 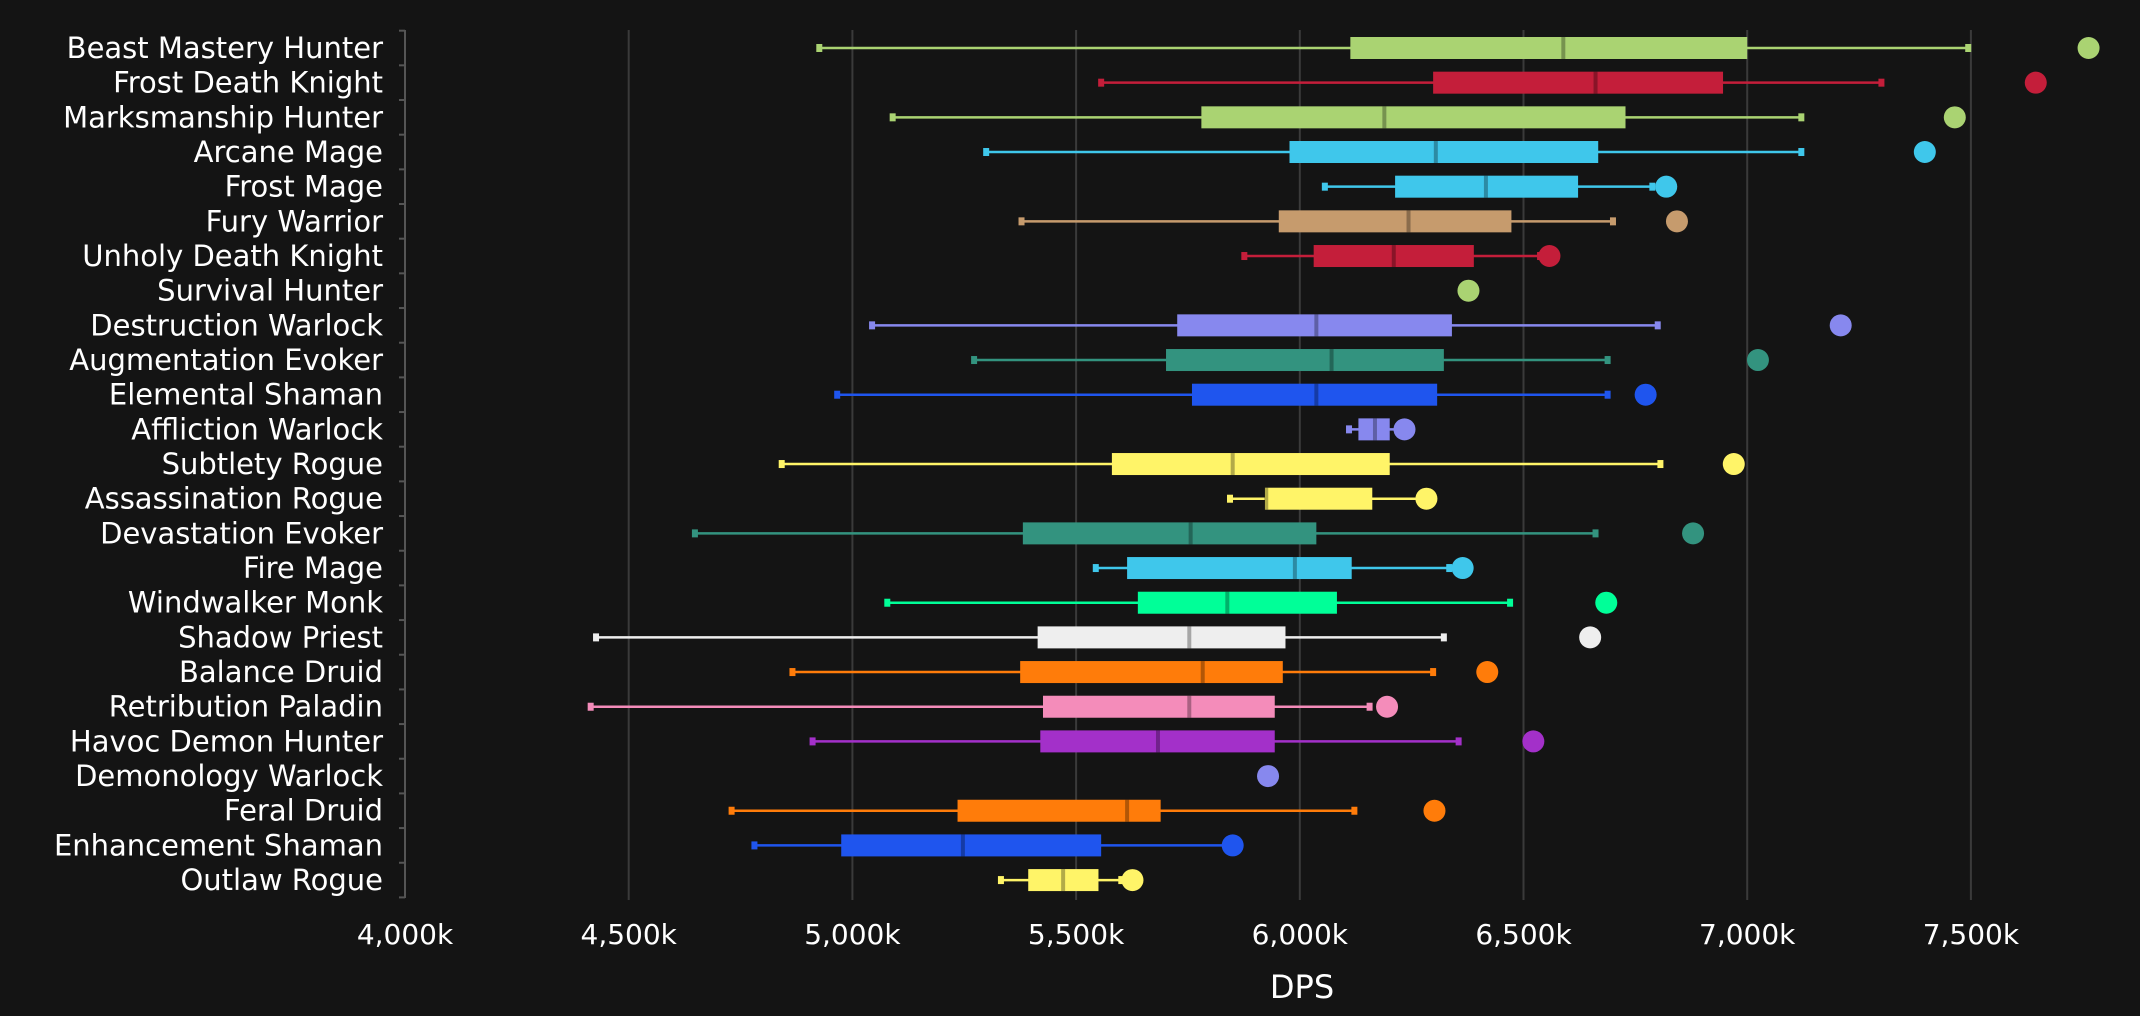 I want to click on y-category-label: Feral Druid, so click(x=303, y=811).